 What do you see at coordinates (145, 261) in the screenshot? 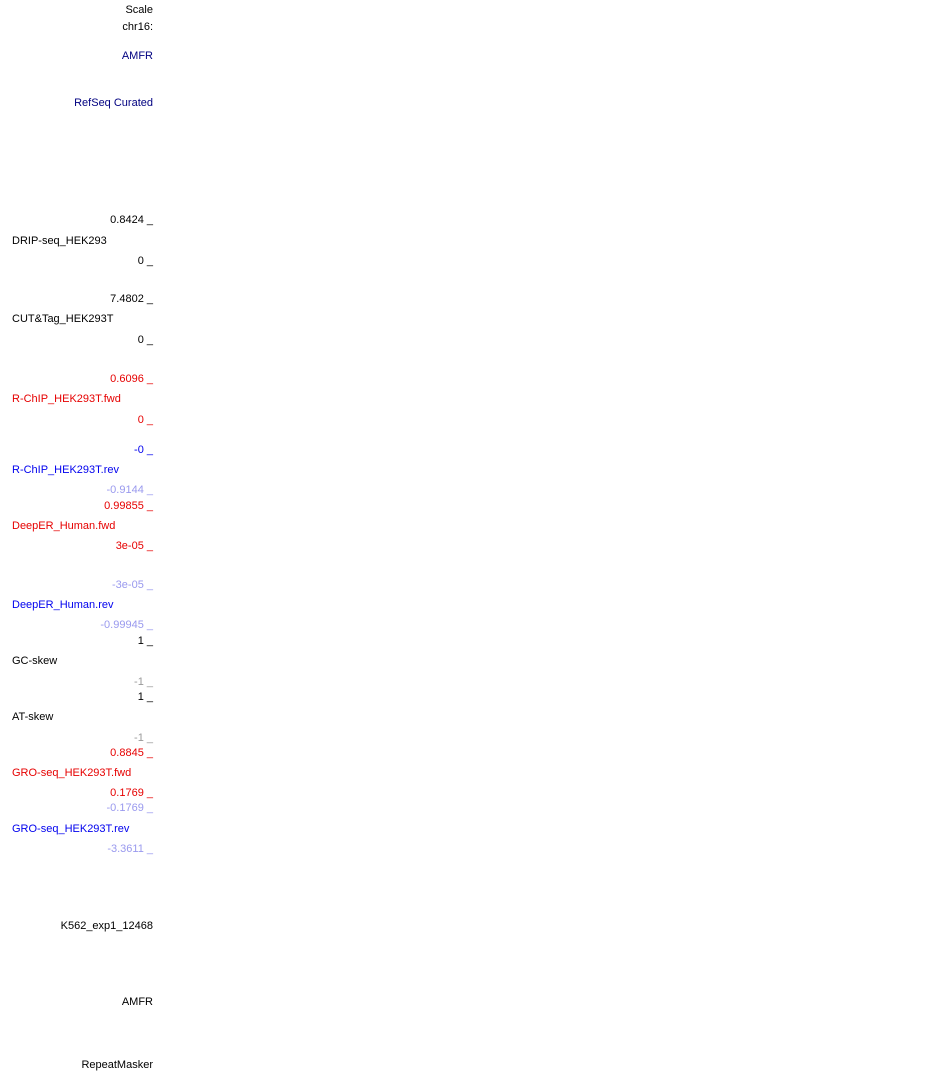
I see `track-drip-seq-min-label: 0 _` at bounding box center [145, 261].